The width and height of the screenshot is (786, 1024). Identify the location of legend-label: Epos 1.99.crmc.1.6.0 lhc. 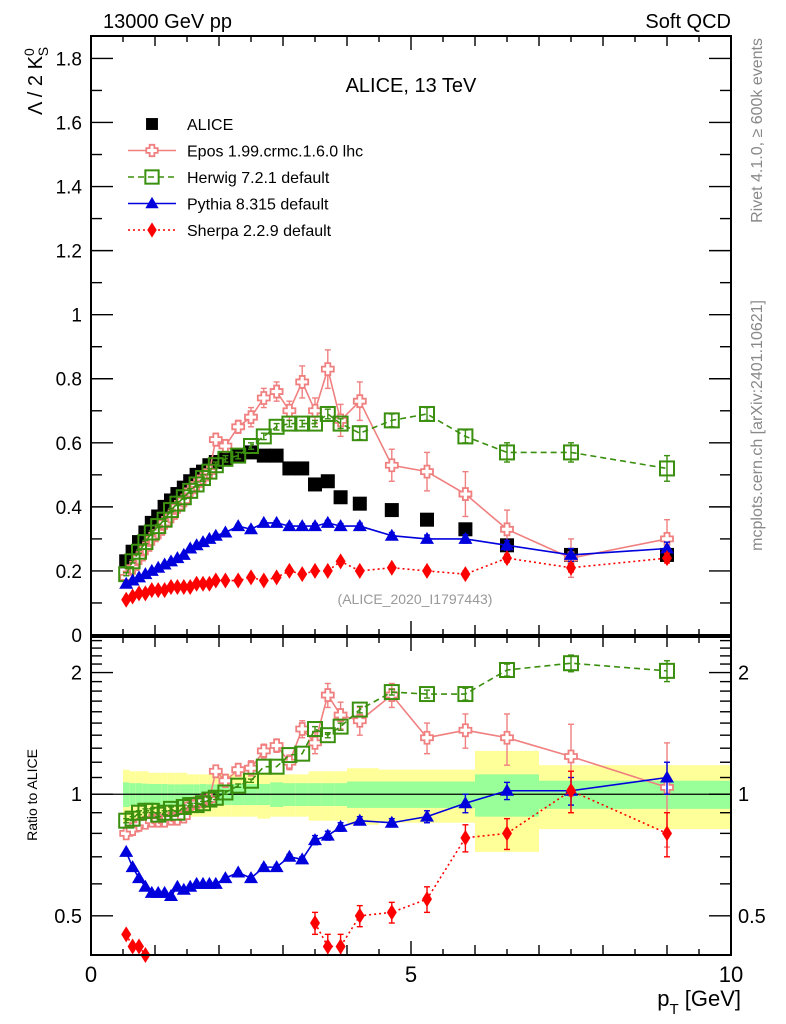
(275, 152).